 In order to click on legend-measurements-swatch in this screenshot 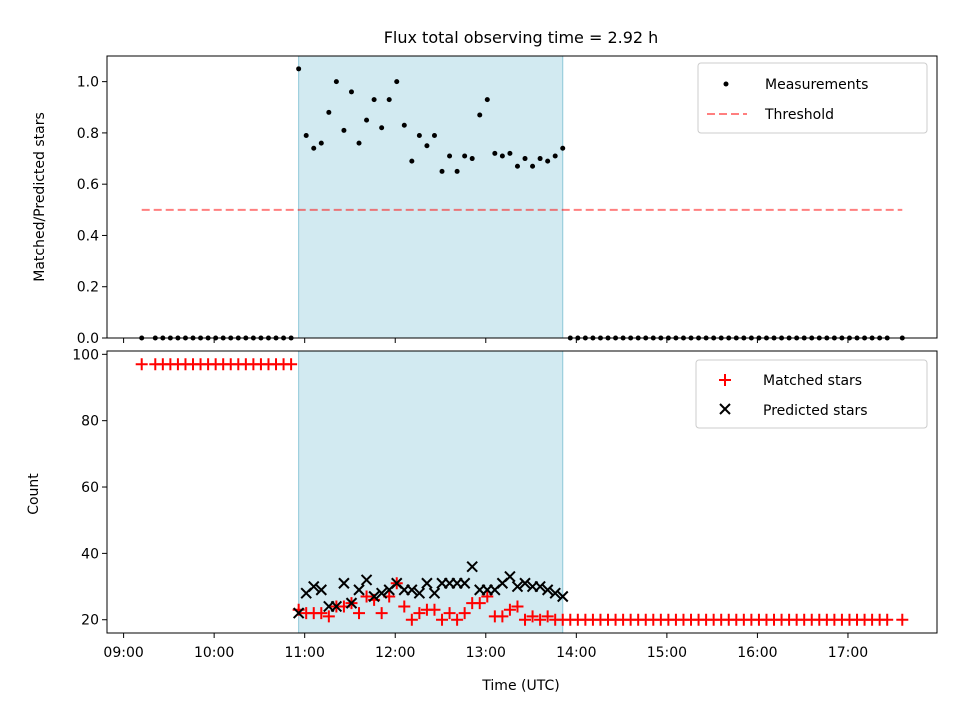, I will do `click(726, 84)`.